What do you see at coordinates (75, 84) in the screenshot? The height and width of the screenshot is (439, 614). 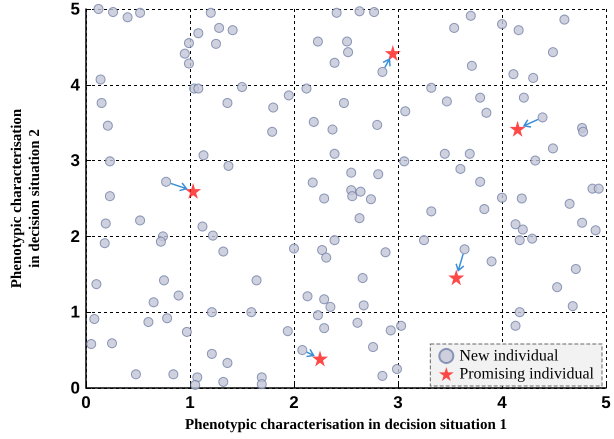 I see `y-tick-label: 4` at bounding box center [75, 84].